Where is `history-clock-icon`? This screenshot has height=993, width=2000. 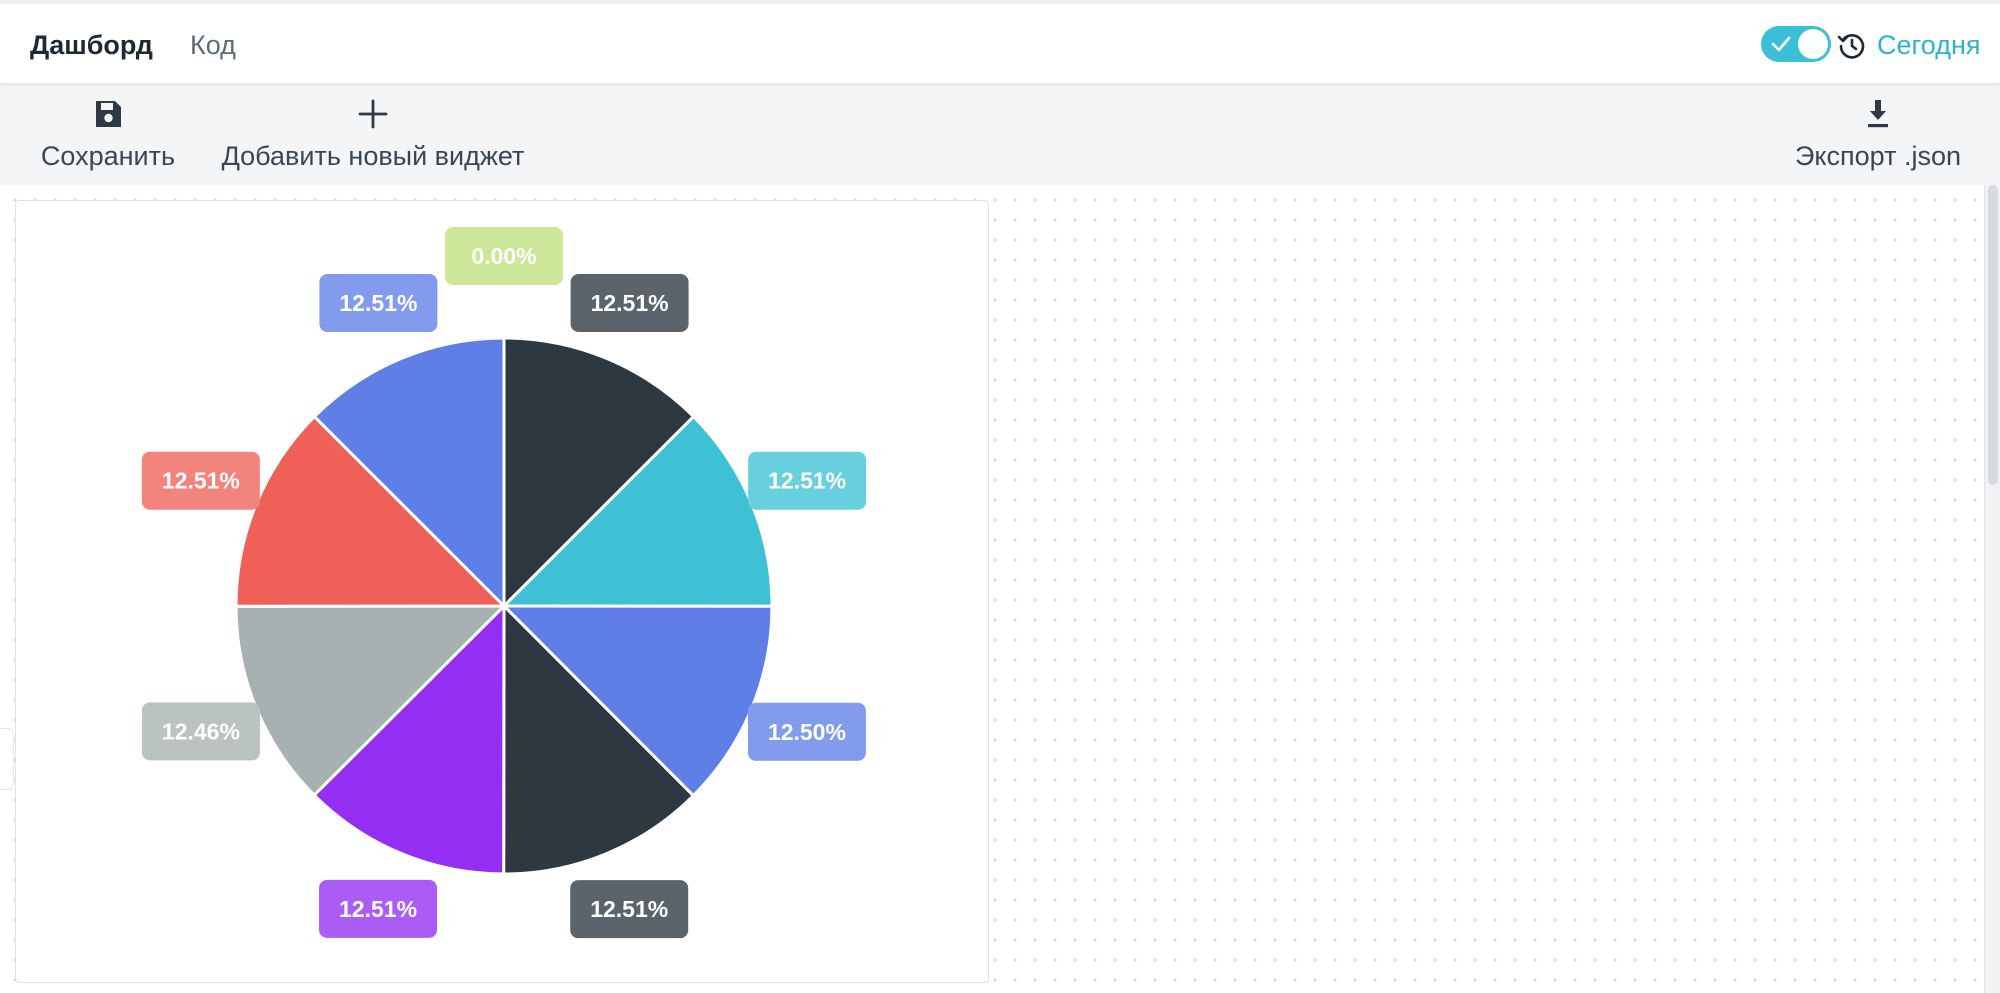
history-clock-icon is located at coordinates (1852, 46).